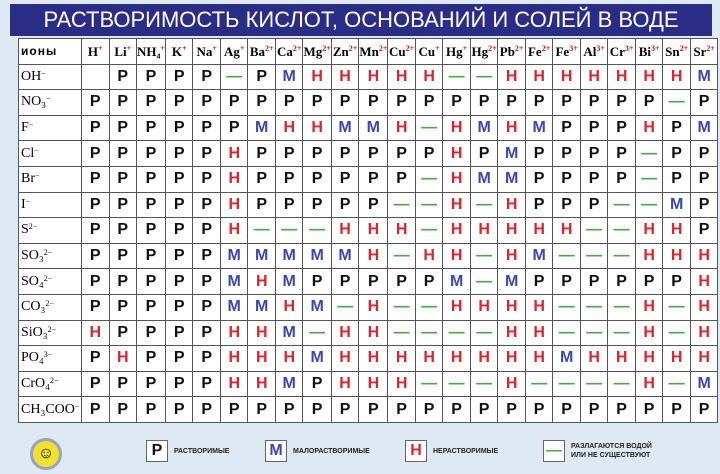 This screenshot has height=474, width=720. Describe the element at coordinates (50, 281) in the screenshot. I see `anion-label: SO₄2−` at that location.